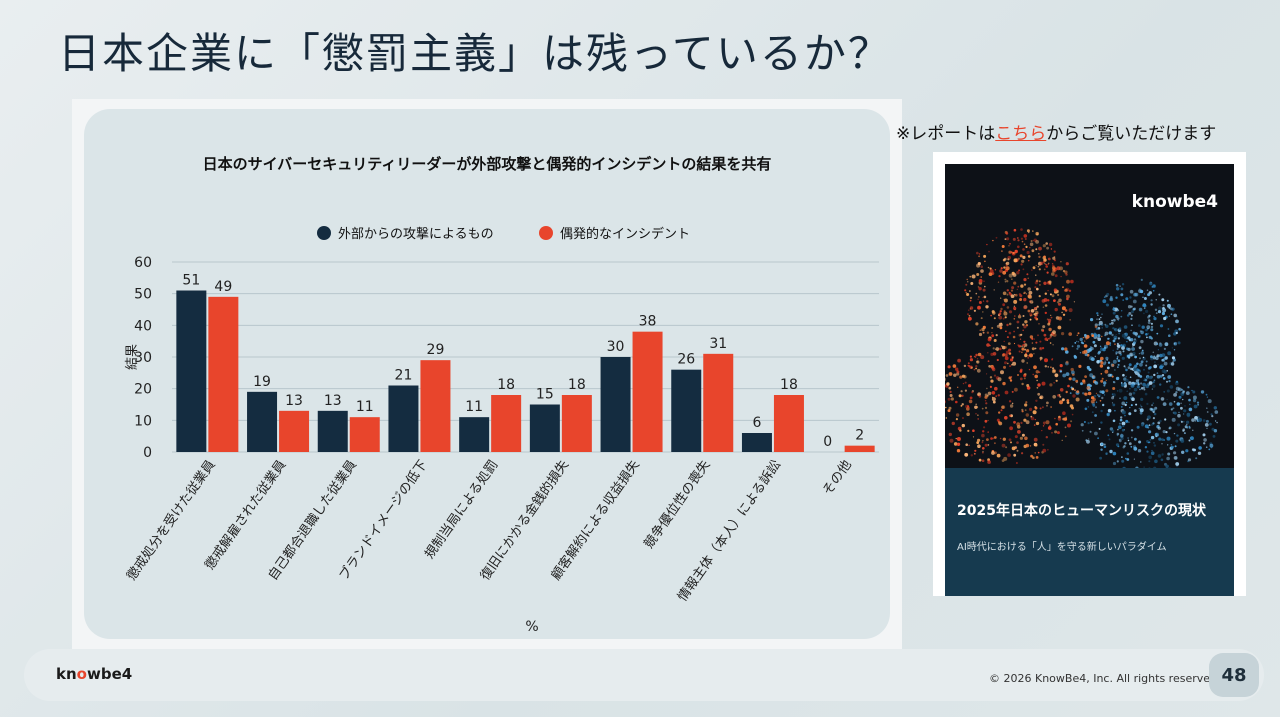  What do you see at coordinates (143, 326) in the screenshot?
I see `y-tick-label: 40` at bounding box center [143, 326].